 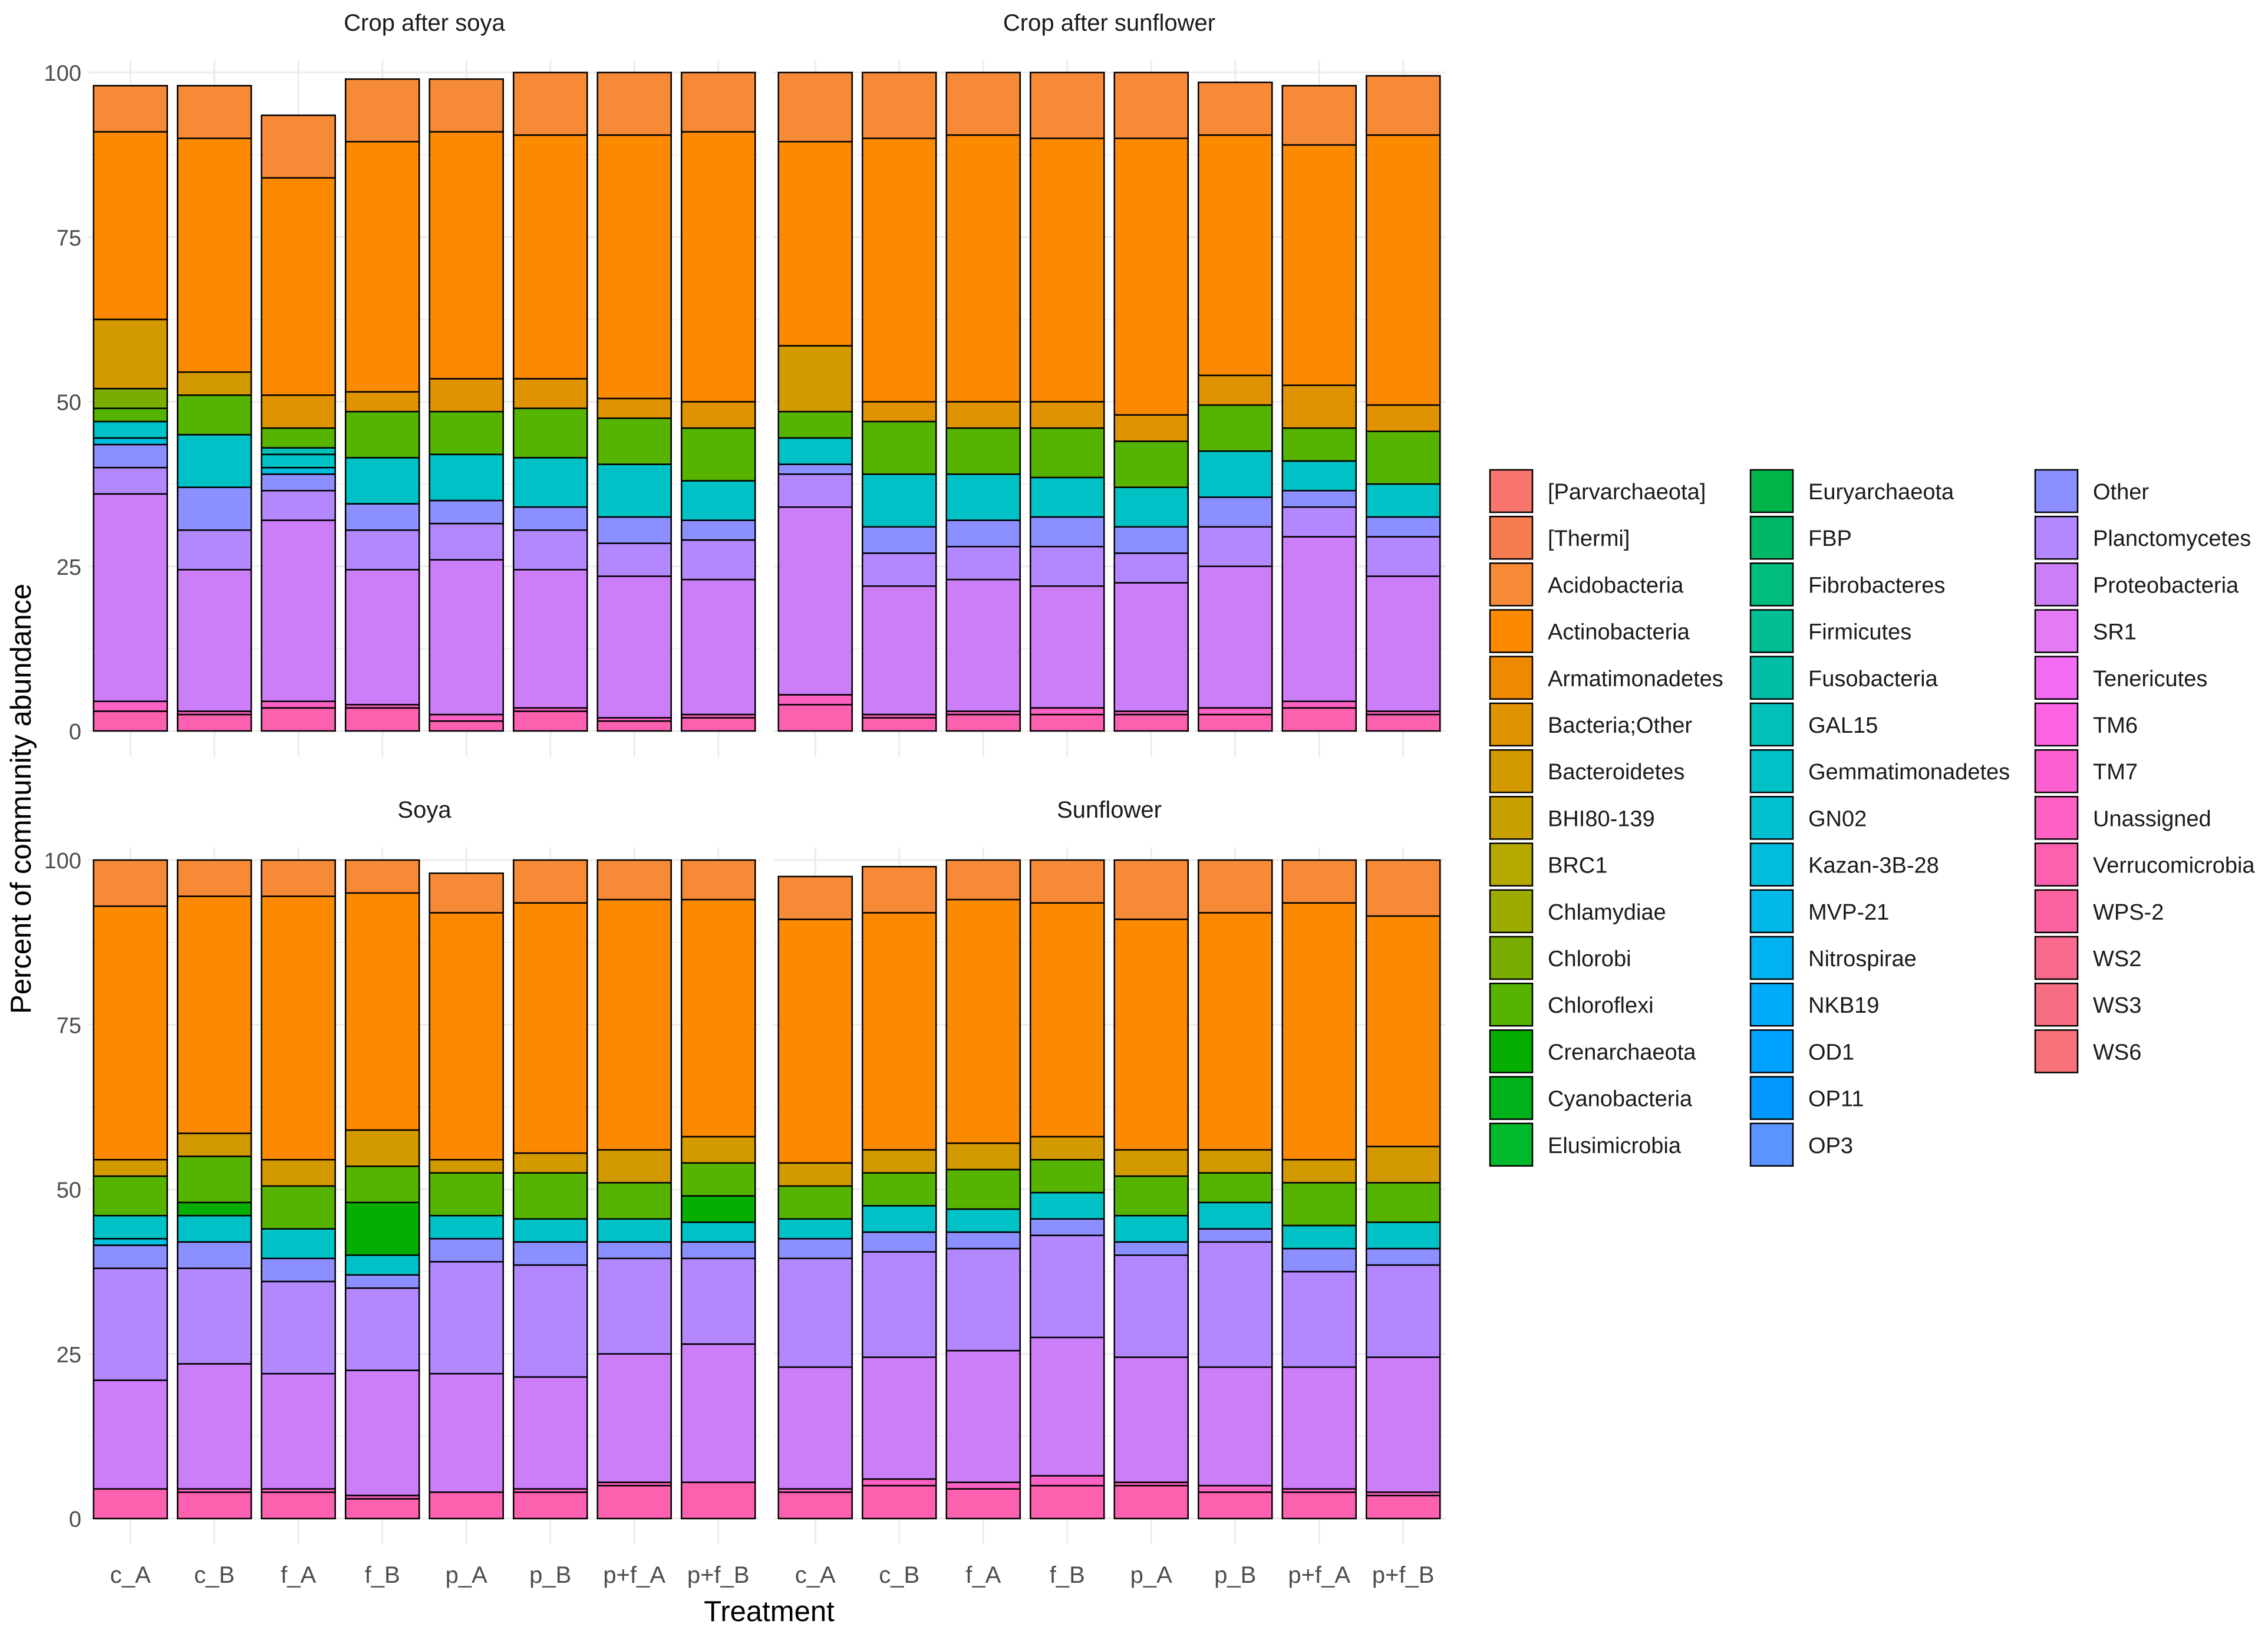 What do you see at coordinates (2115, 772) in the screenshot?
I see `legend-label: TM7` at bounding box center [2115, 772].